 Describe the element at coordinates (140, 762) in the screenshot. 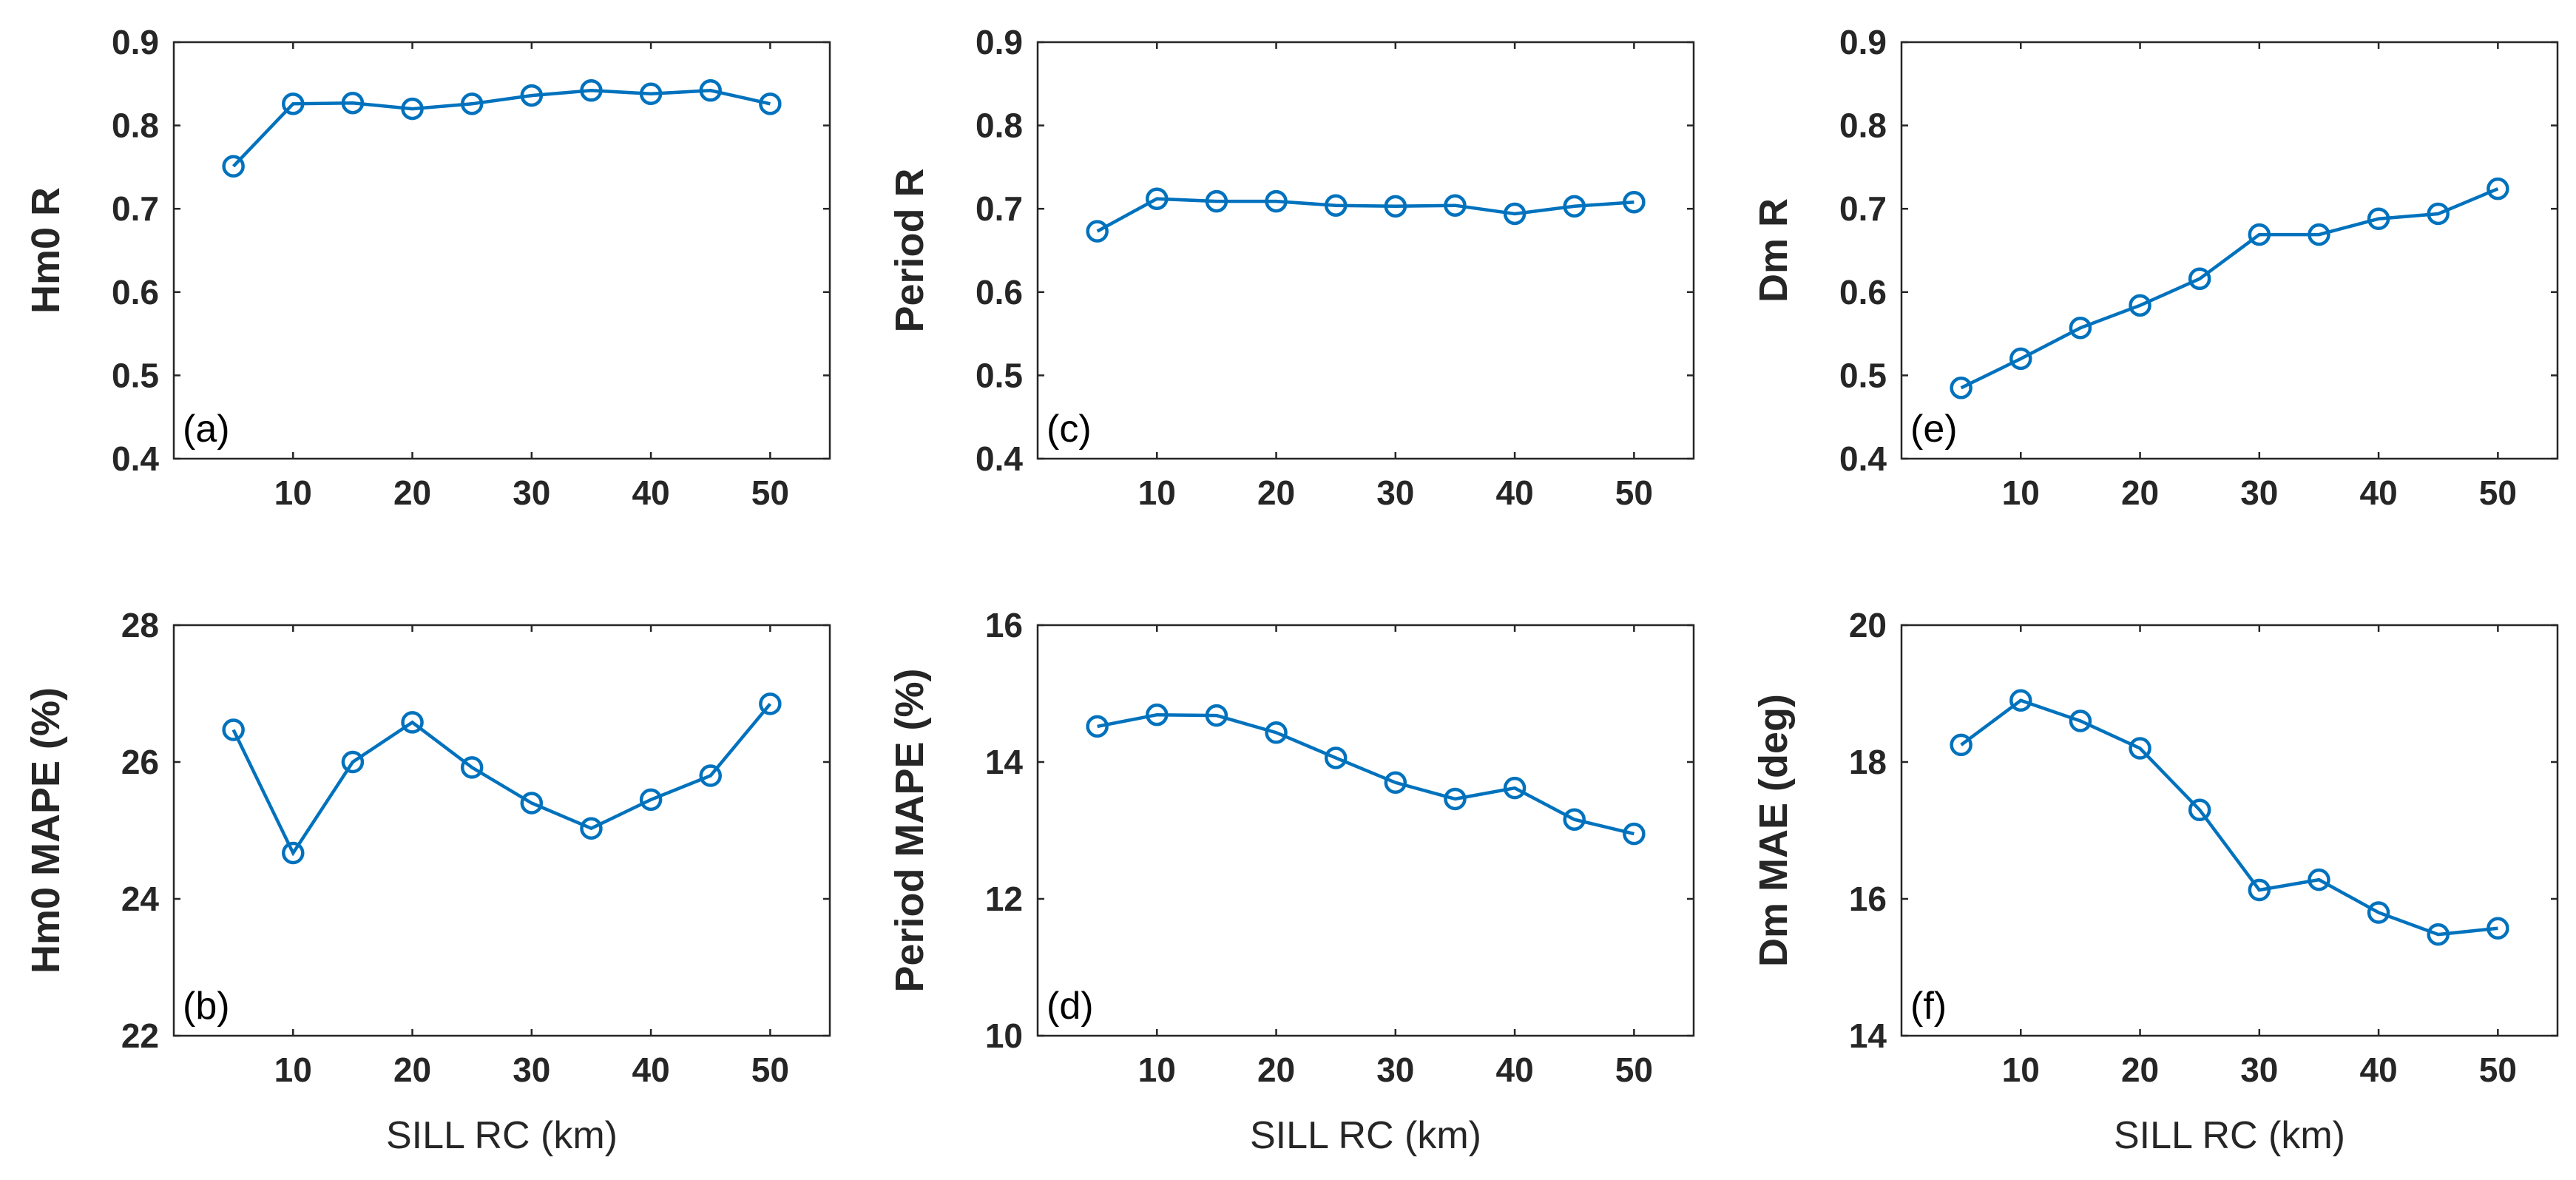

I see `y-tick-label: 26` at that location.